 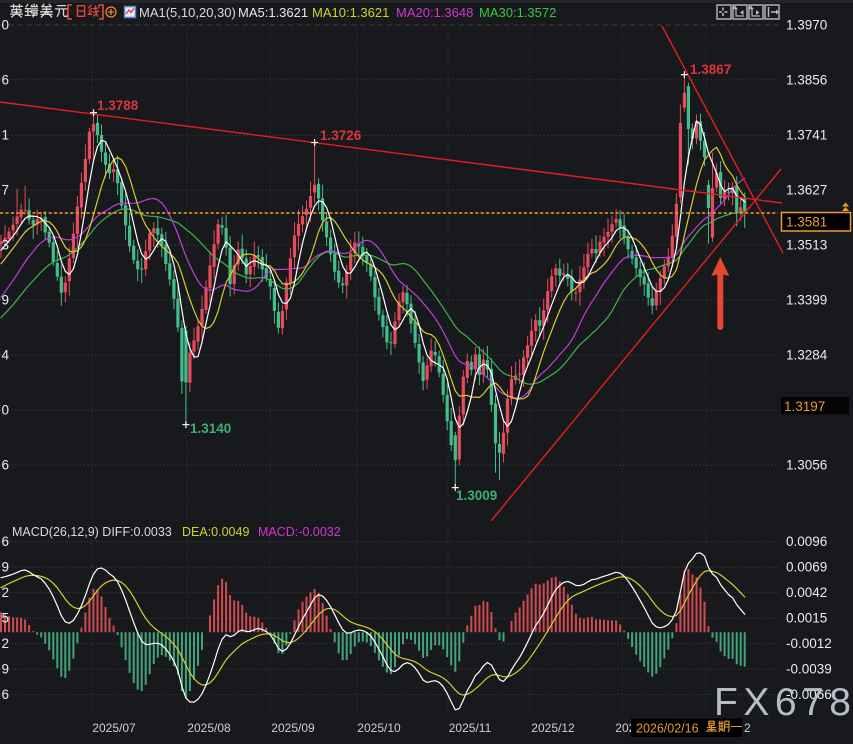 What do you see at coordinates (553, 728) in the screenshot?
I see `svg-text: 2025/12` at bounding box center [553, 728].